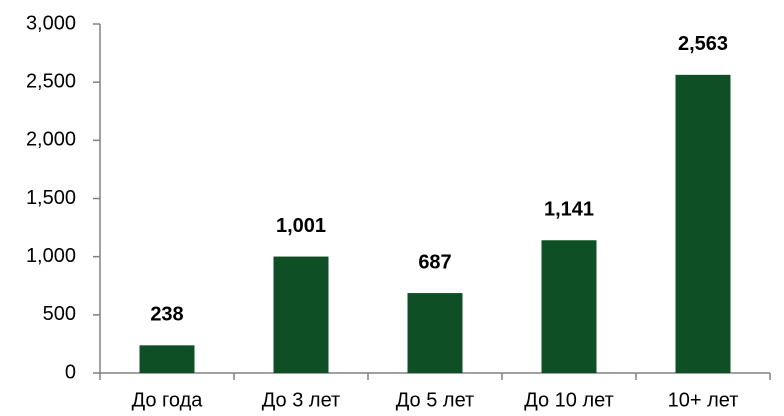 Image resolution: width=784 pixels, height=416 pixels. I want to click on y-tick-label: 3,000, so click(51, 23).